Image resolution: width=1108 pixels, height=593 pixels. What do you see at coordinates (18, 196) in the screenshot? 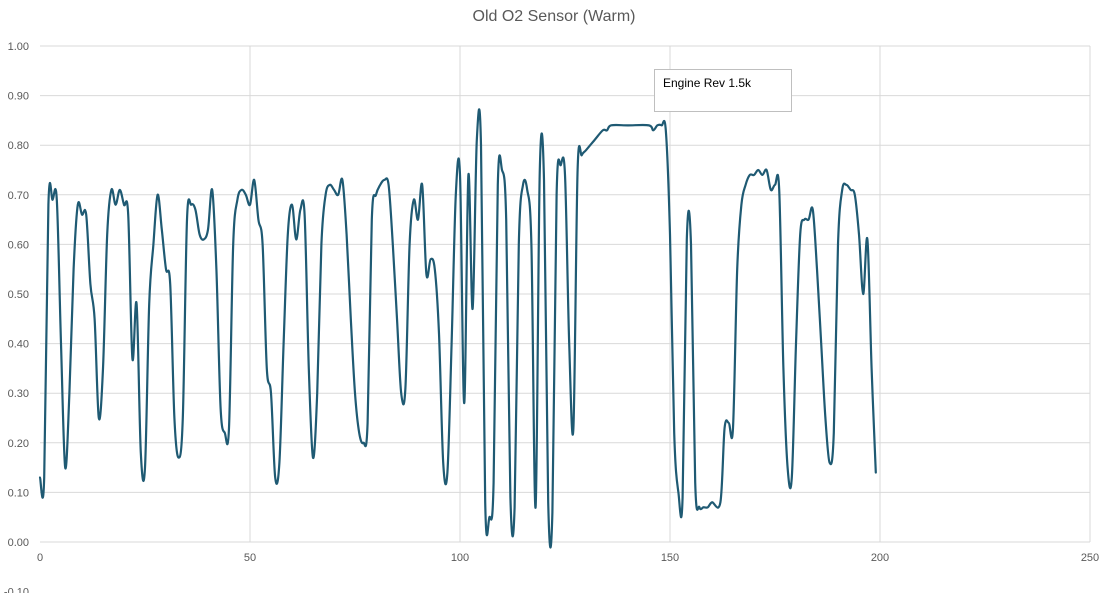
I see `y-tick-label: 0.70` at bounding box center [18, 196].